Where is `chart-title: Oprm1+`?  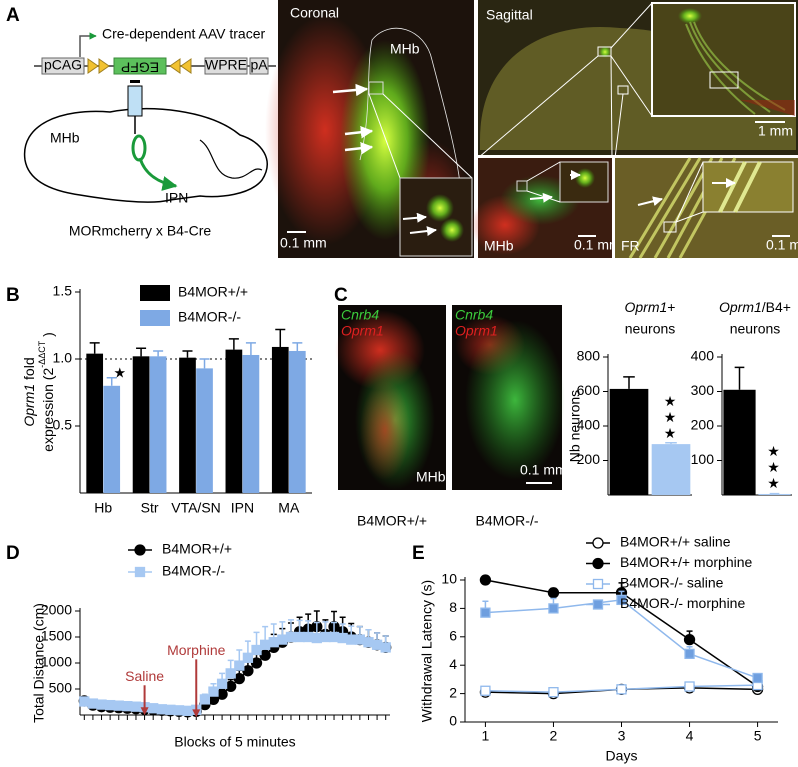
chart-title: Oprm1+ is located at coordinates (650, 307).